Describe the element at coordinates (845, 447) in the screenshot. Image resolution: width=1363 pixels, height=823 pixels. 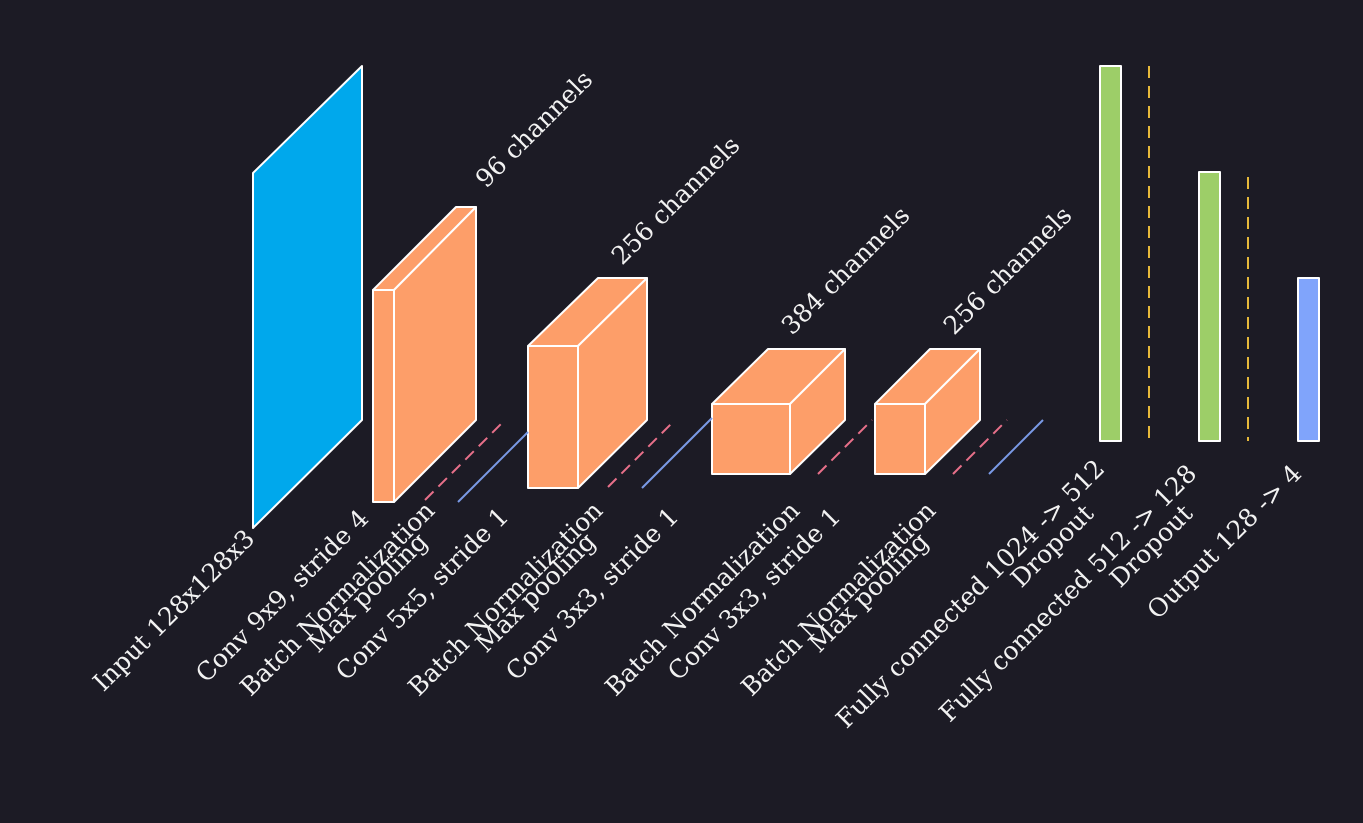
I see `bn3-line` at that location.